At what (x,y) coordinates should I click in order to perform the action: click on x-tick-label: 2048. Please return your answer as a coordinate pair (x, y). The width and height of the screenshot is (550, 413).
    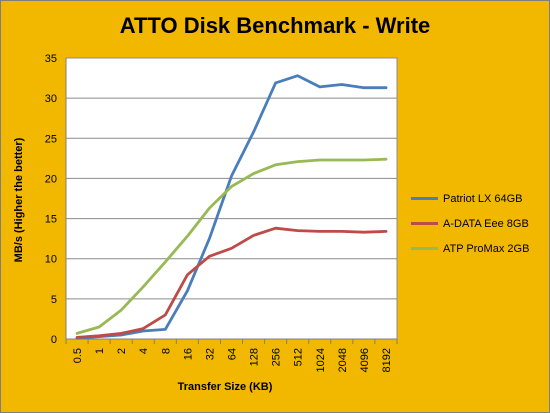
    Looking at the image, I should click on (343, 360).